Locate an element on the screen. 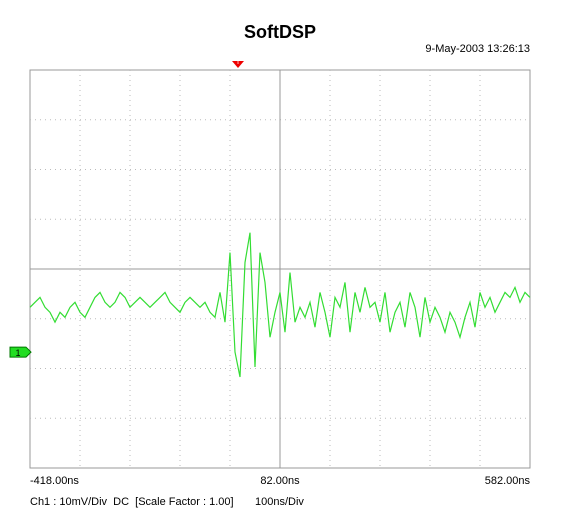  x-tick-label: -418.00ns is located at coordinates (54, 481).